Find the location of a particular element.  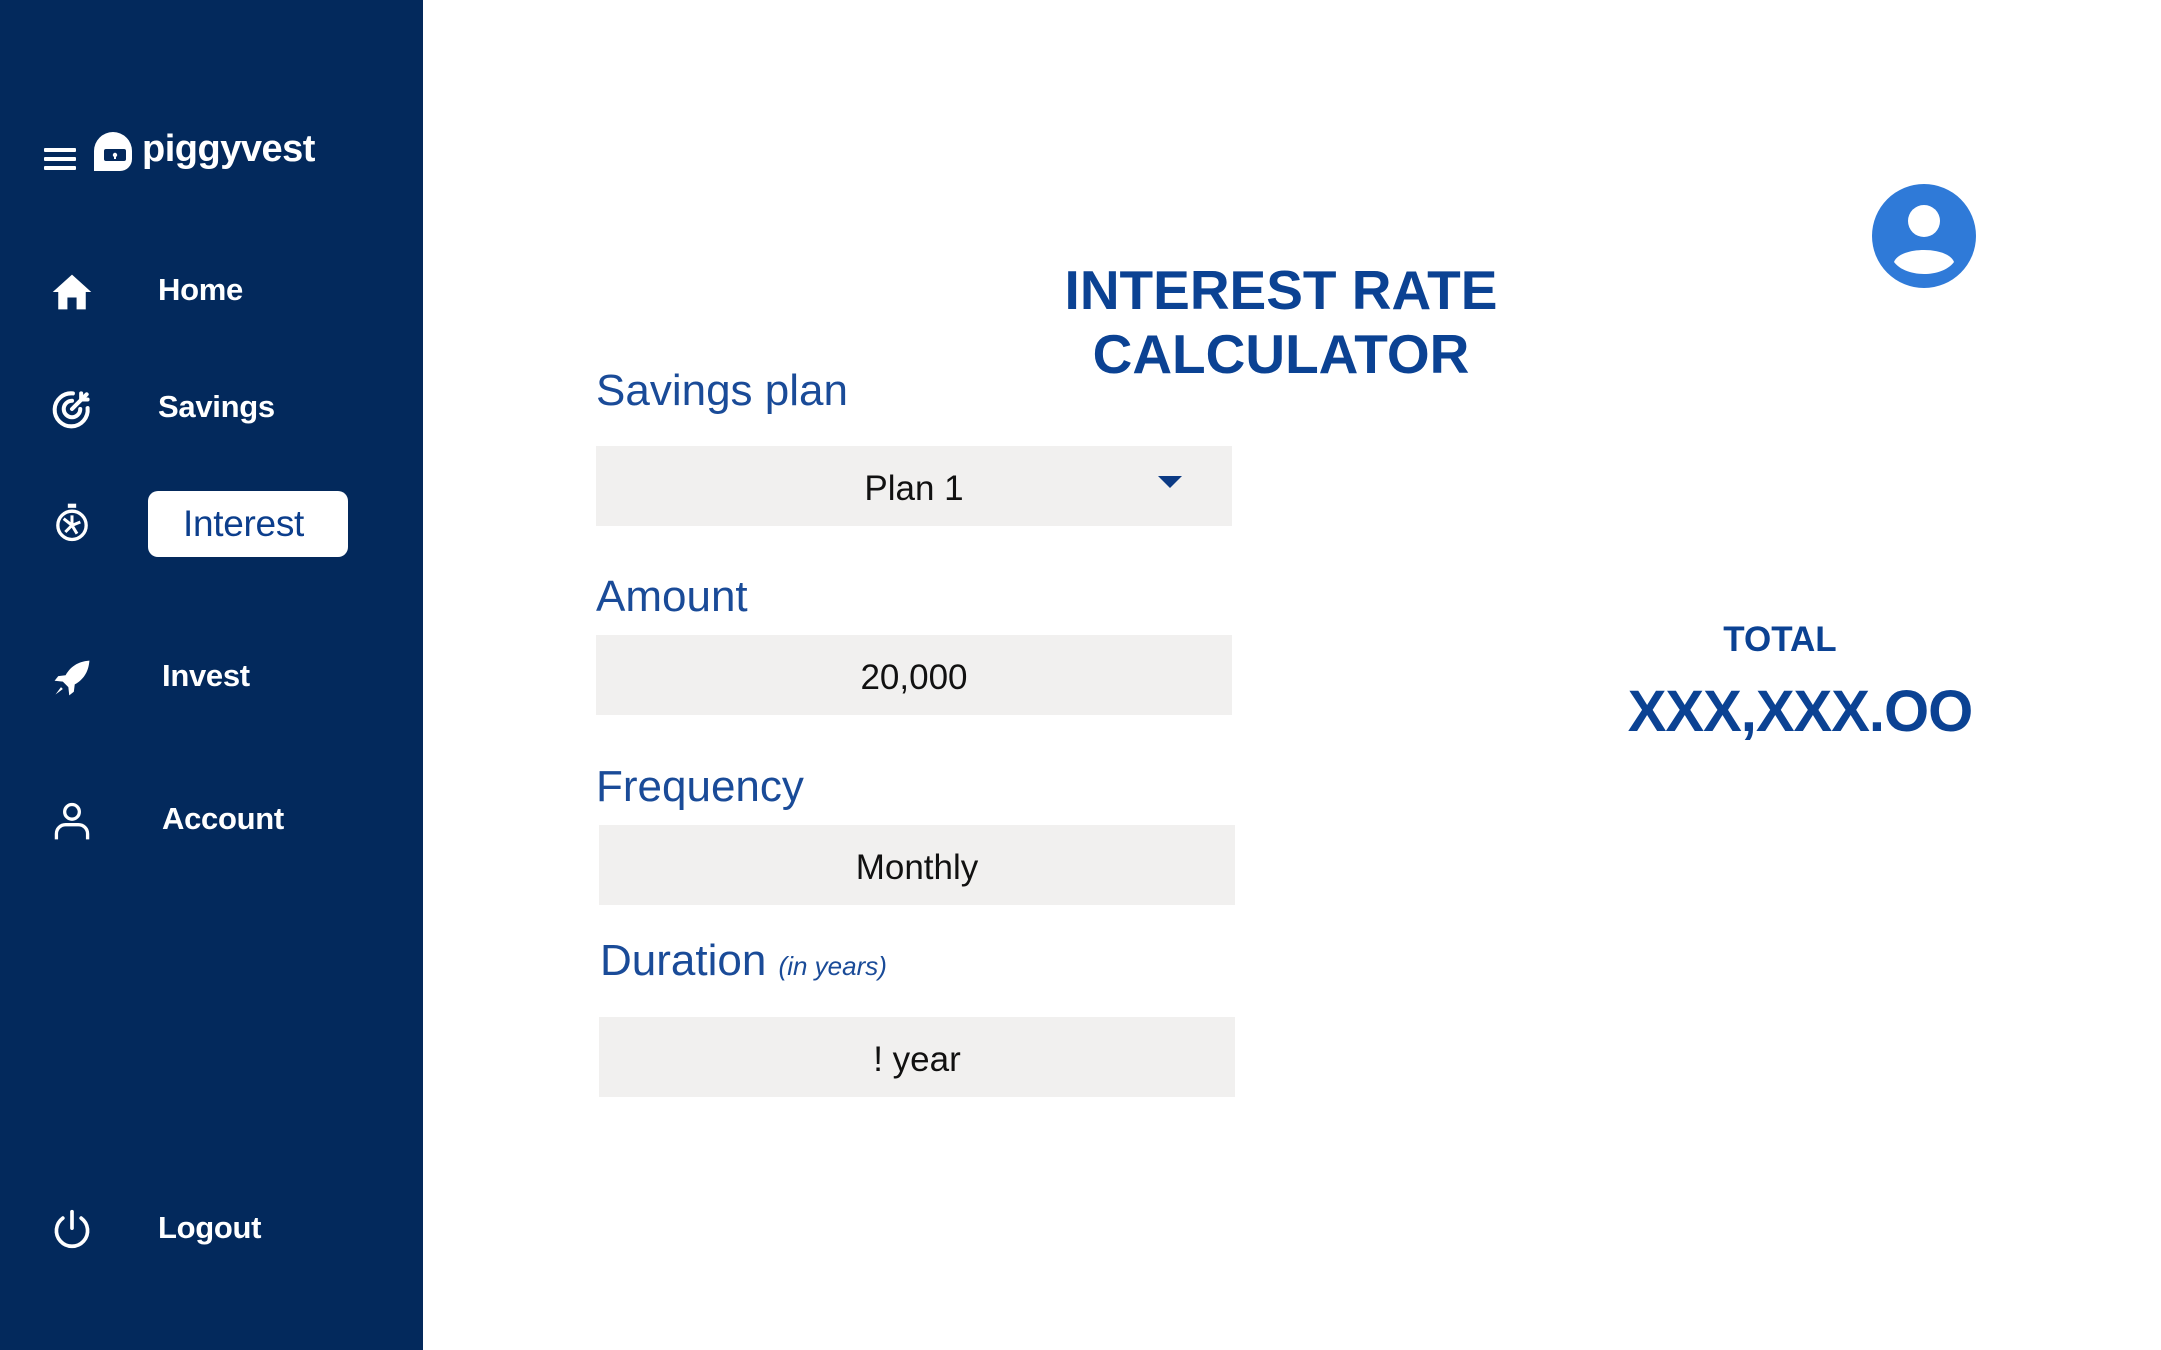

hamburger-menu-icon is located at coordinates (61, 159).